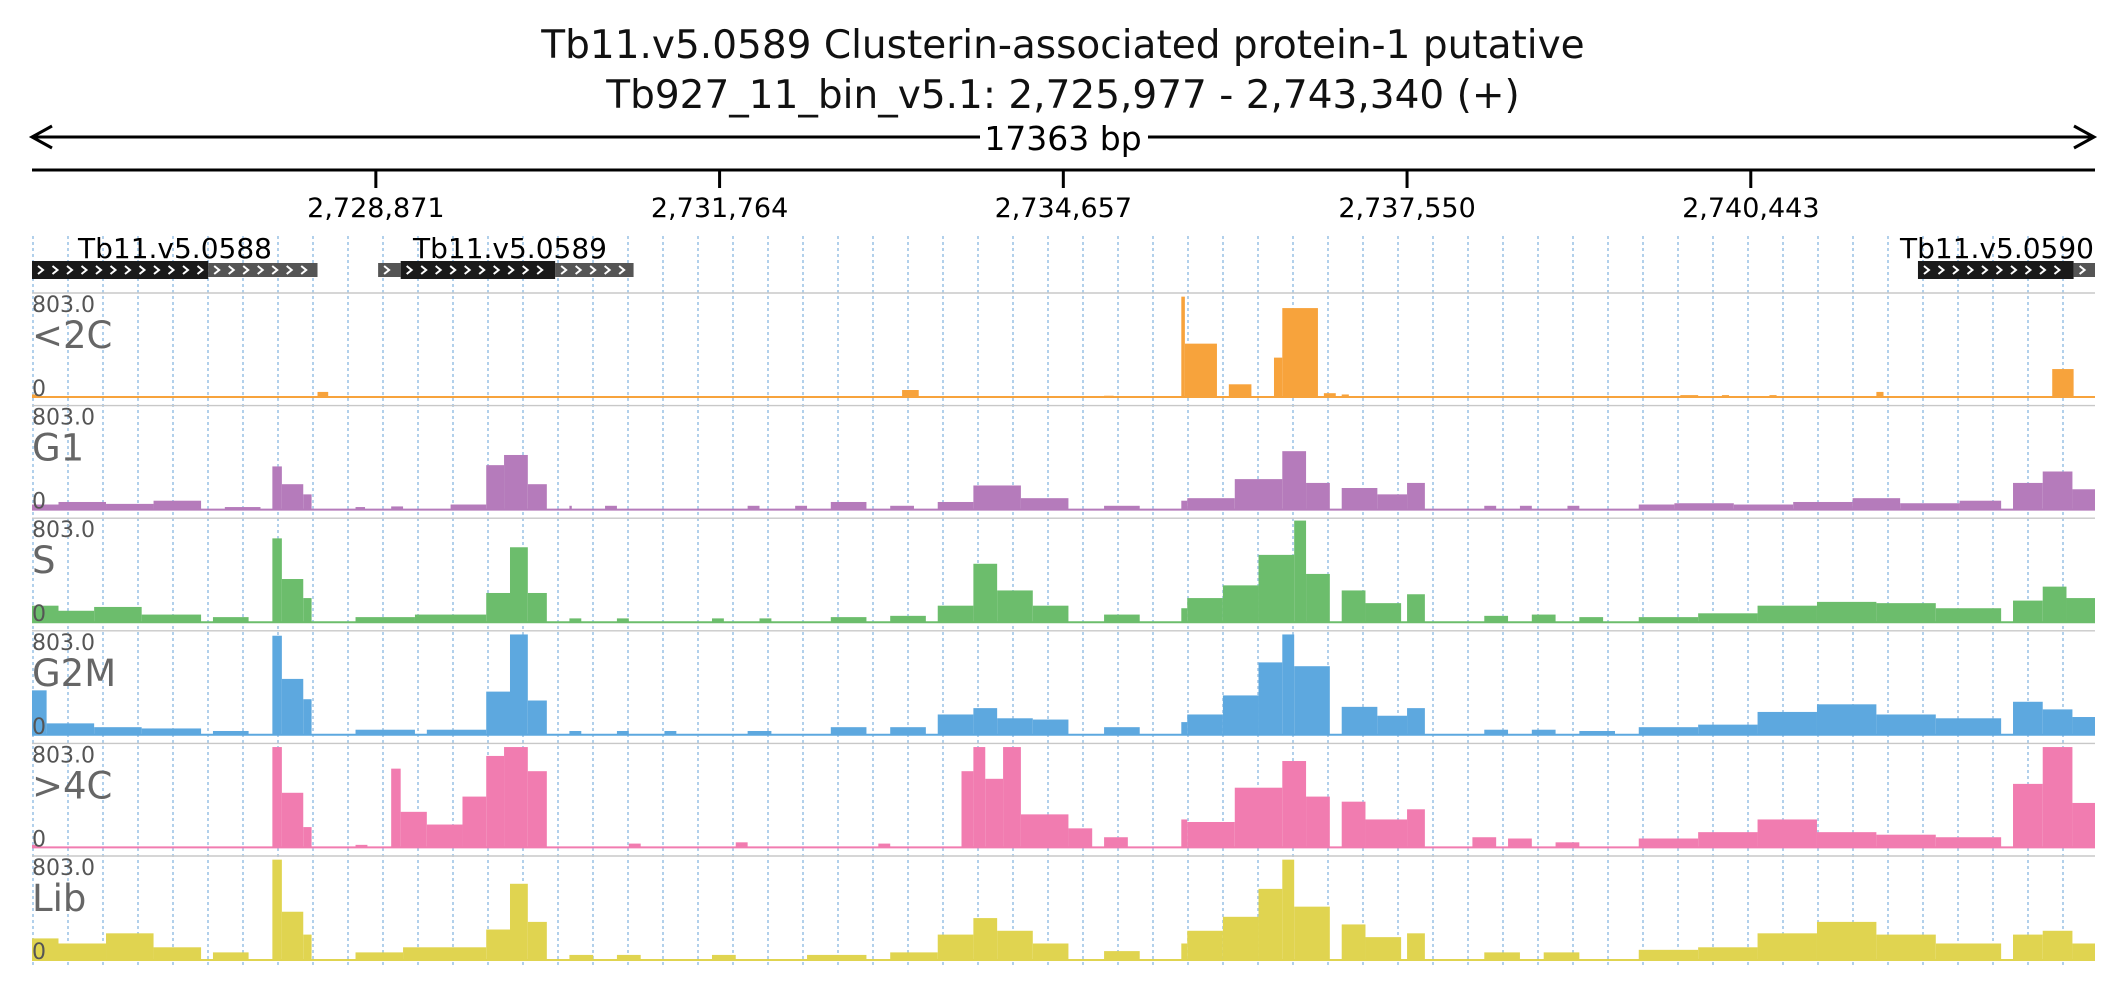 This screenshot has width=2126, height=1000. I want to click on arrow-left-icon, so click(40, 137).